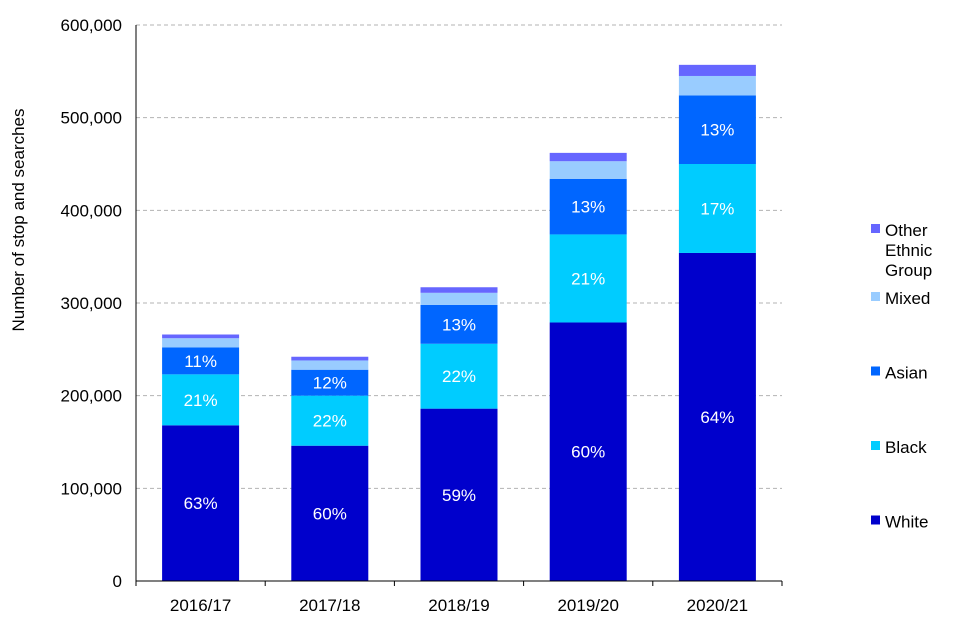 The width and height of the screenshot is (960, 640). What do you see at coordinates (875, 228) in the screenshot?
I see `legend-swatch-other-ethnic-group` at bounding box center [875, 228].